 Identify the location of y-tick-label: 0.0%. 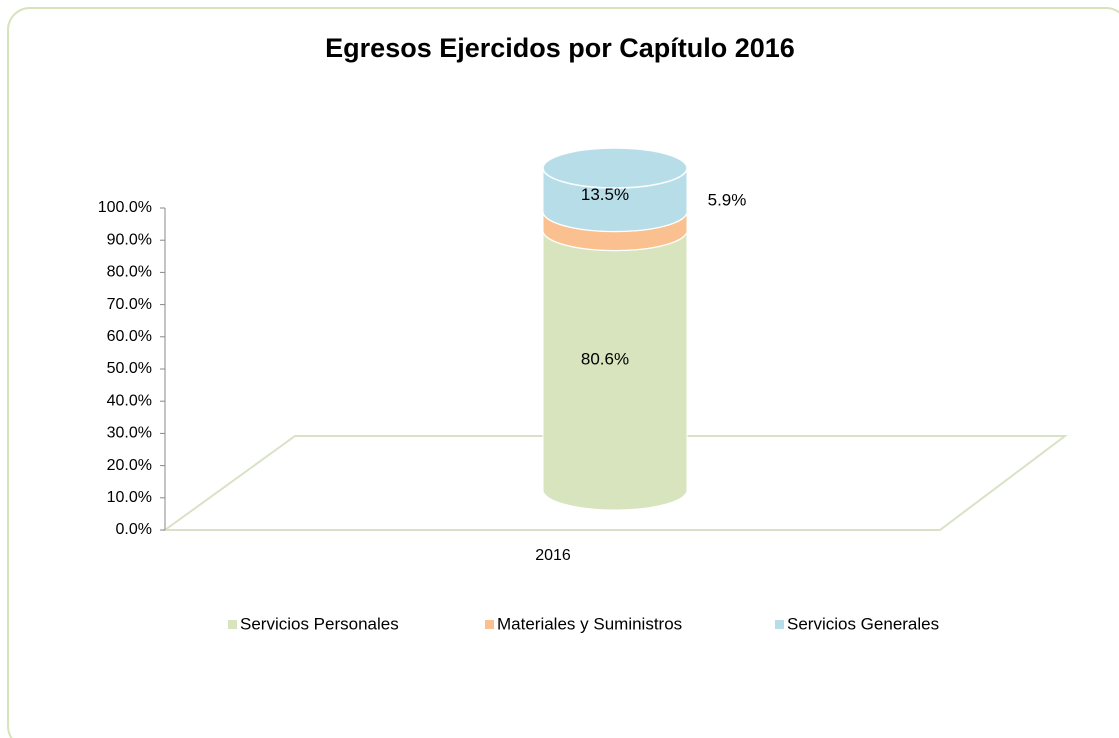
(134, 529).